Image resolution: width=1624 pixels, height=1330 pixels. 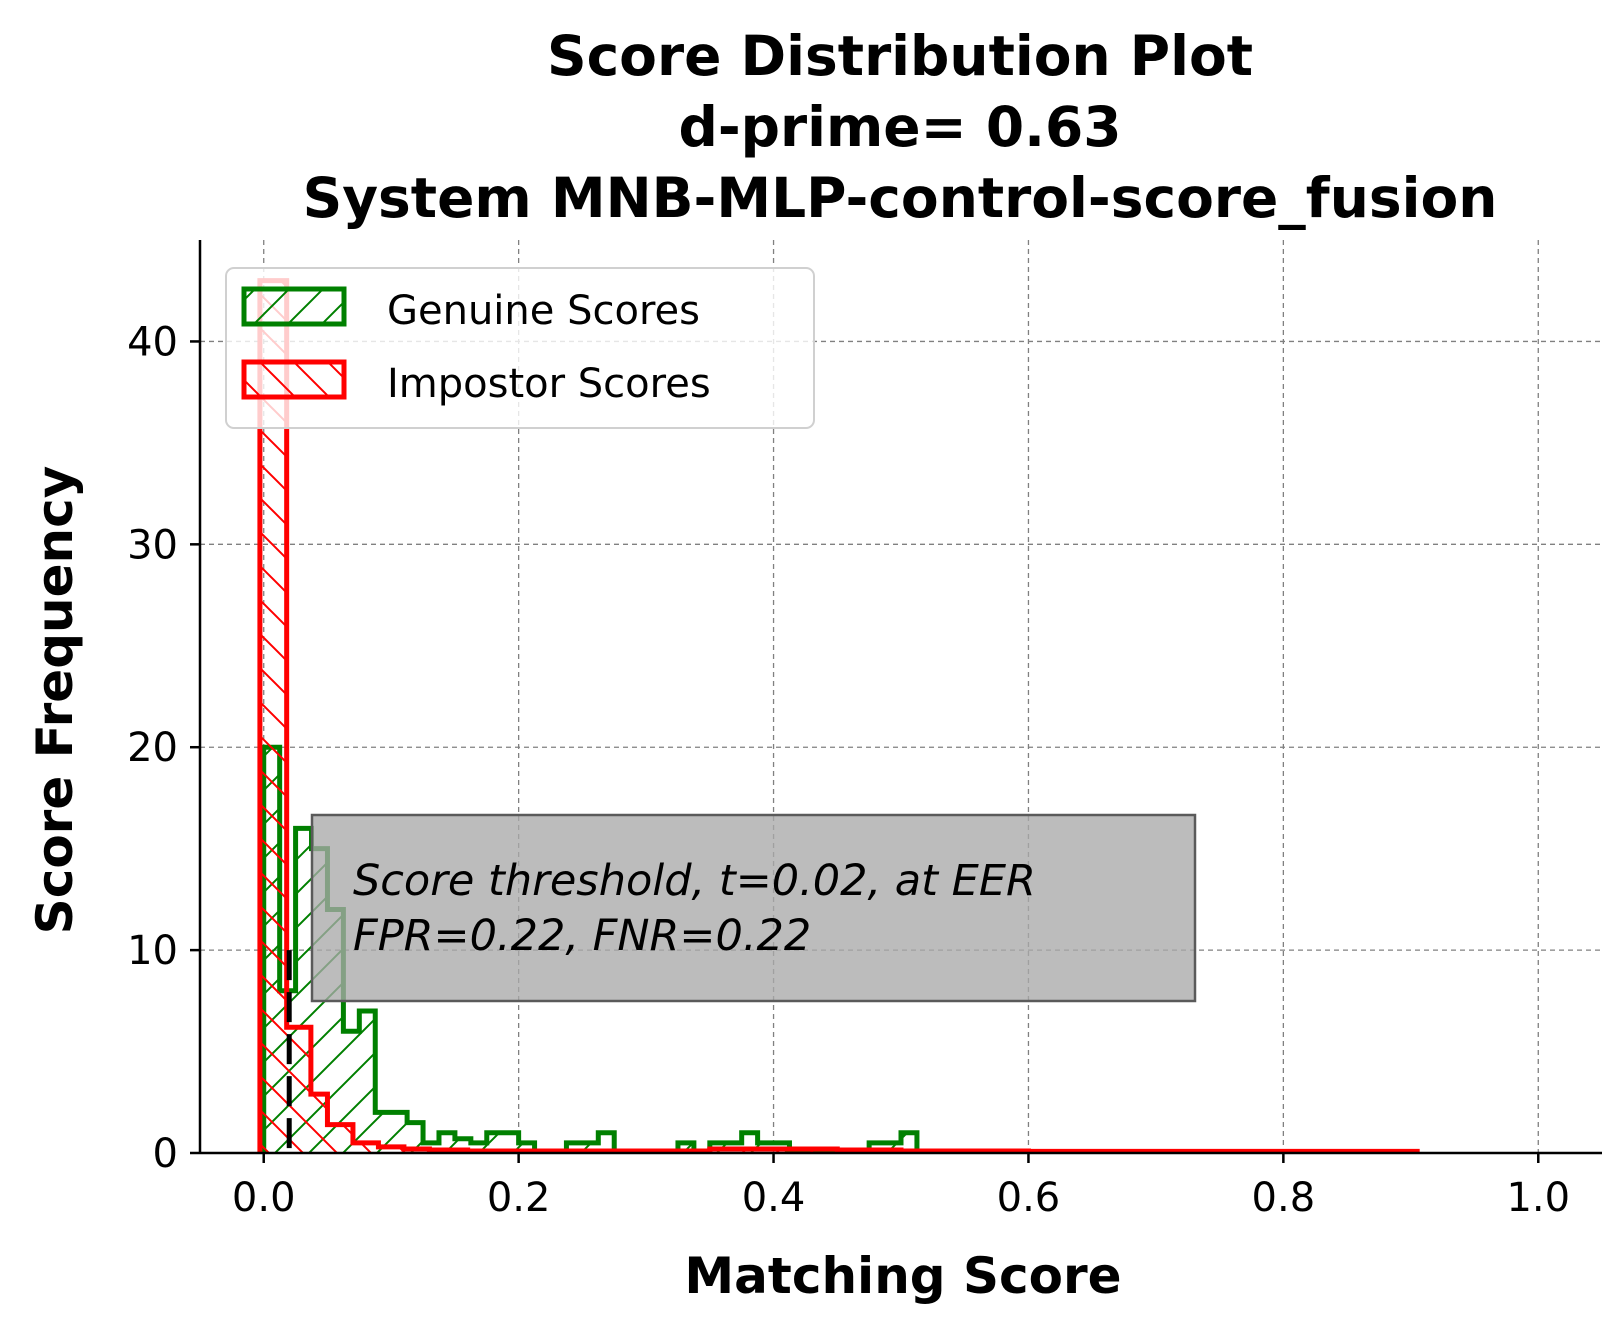 I want to click on legend-frame, so click(x=520, y=348).